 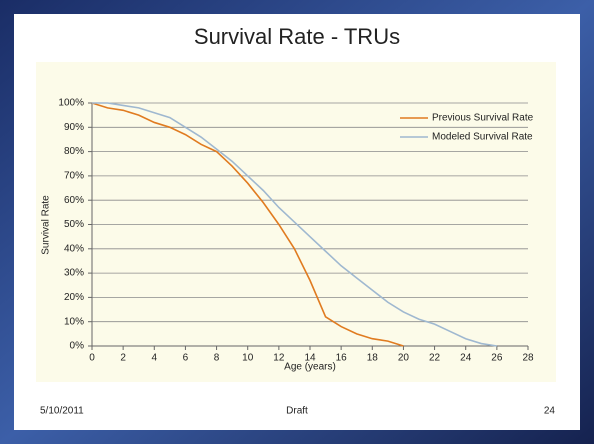 I want to click on footer-date: 5/10/2011, so click(x=62, y=411).